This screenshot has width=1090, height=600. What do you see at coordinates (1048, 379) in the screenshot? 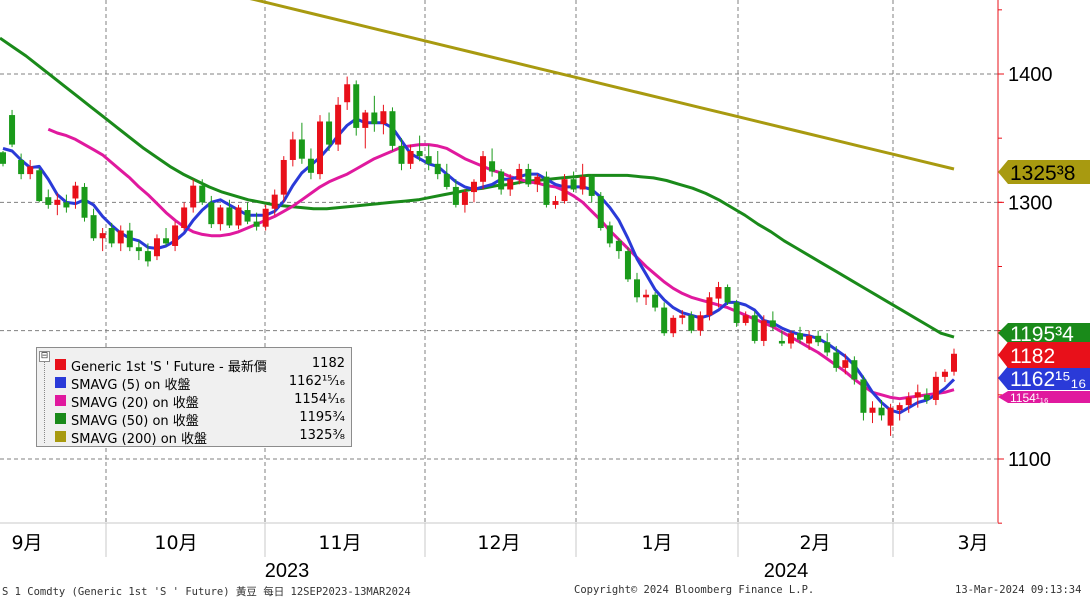
I see `last-value-label-3: 1162¹⁵₁₆` at bounding box center [1048, 379].